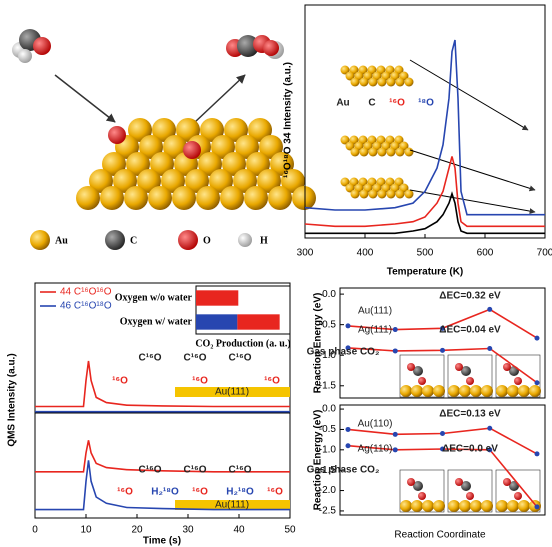  I want to click on annotation: ΔEC=0.13 eV, so click(470, 414).